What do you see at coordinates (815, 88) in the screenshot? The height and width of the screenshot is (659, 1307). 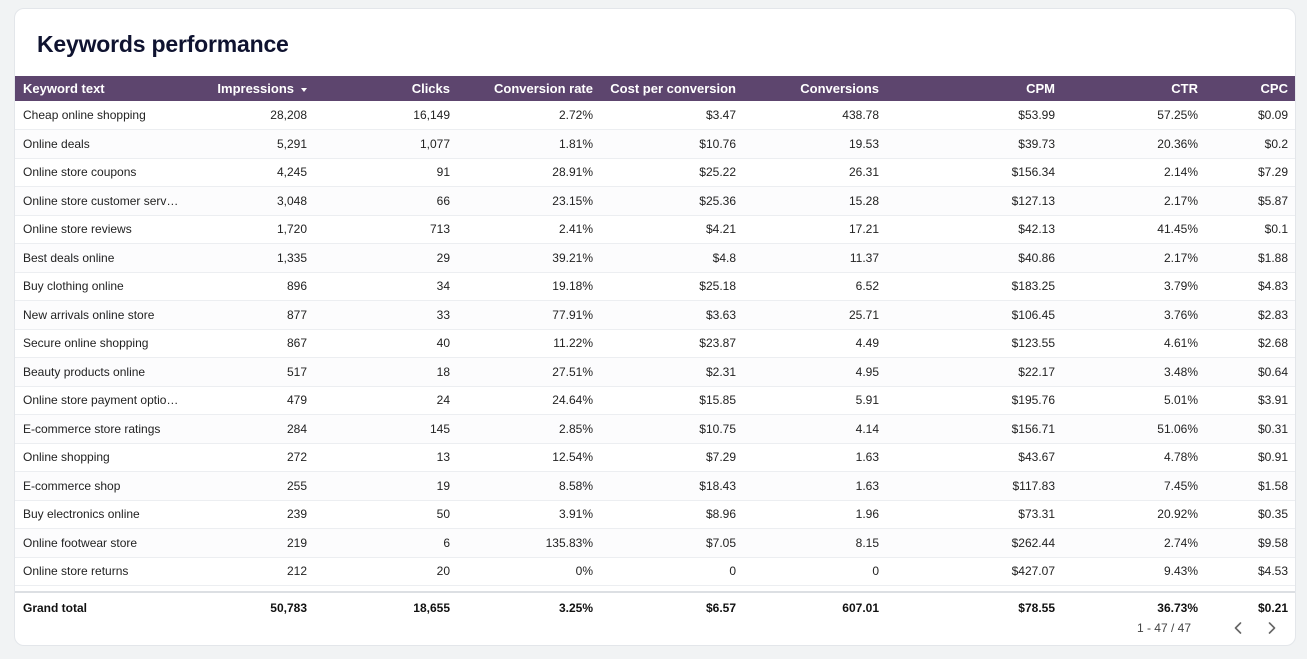 I see `column-header-conversions: Conversions` at bounding box center [815, 88].